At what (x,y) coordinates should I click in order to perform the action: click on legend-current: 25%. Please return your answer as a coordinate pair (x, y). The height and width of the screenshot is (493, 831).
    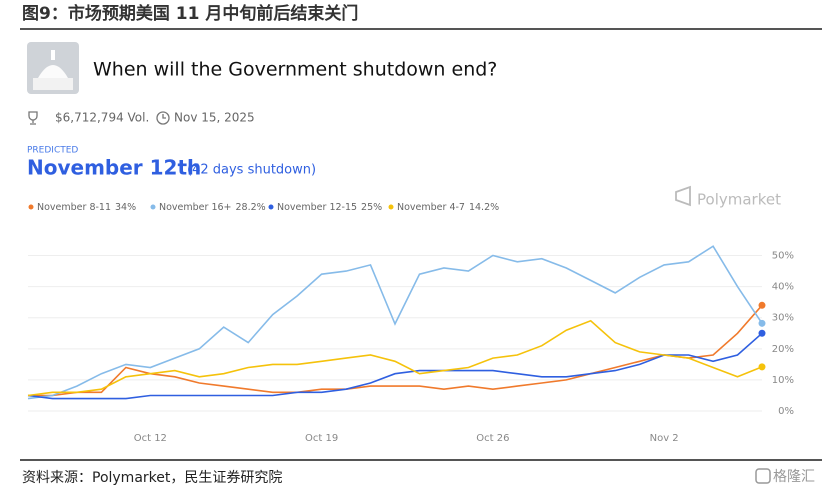
    Looking at the image, I should click on (371, 207).